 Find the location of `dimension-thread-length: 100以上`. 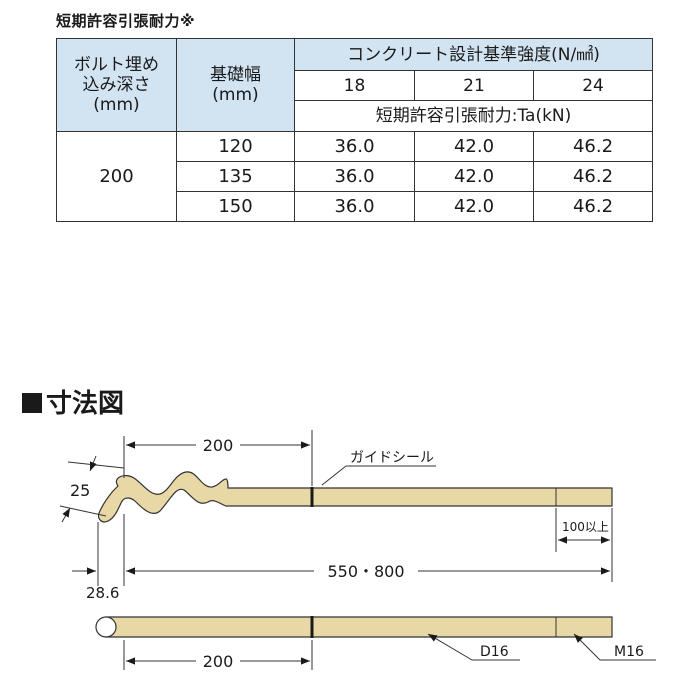

dimension-thread-length: 100以上 is located at coordinates (582, 530).